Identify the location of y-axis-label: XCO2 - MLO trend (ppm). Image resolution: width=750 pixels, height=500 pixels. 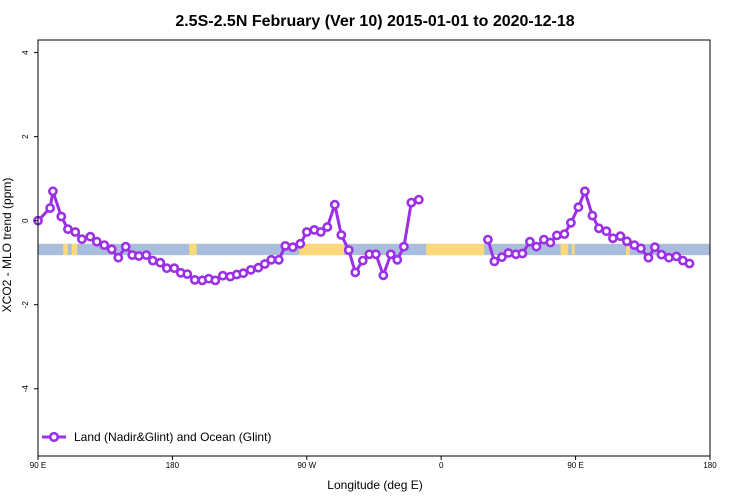
(7, 245).